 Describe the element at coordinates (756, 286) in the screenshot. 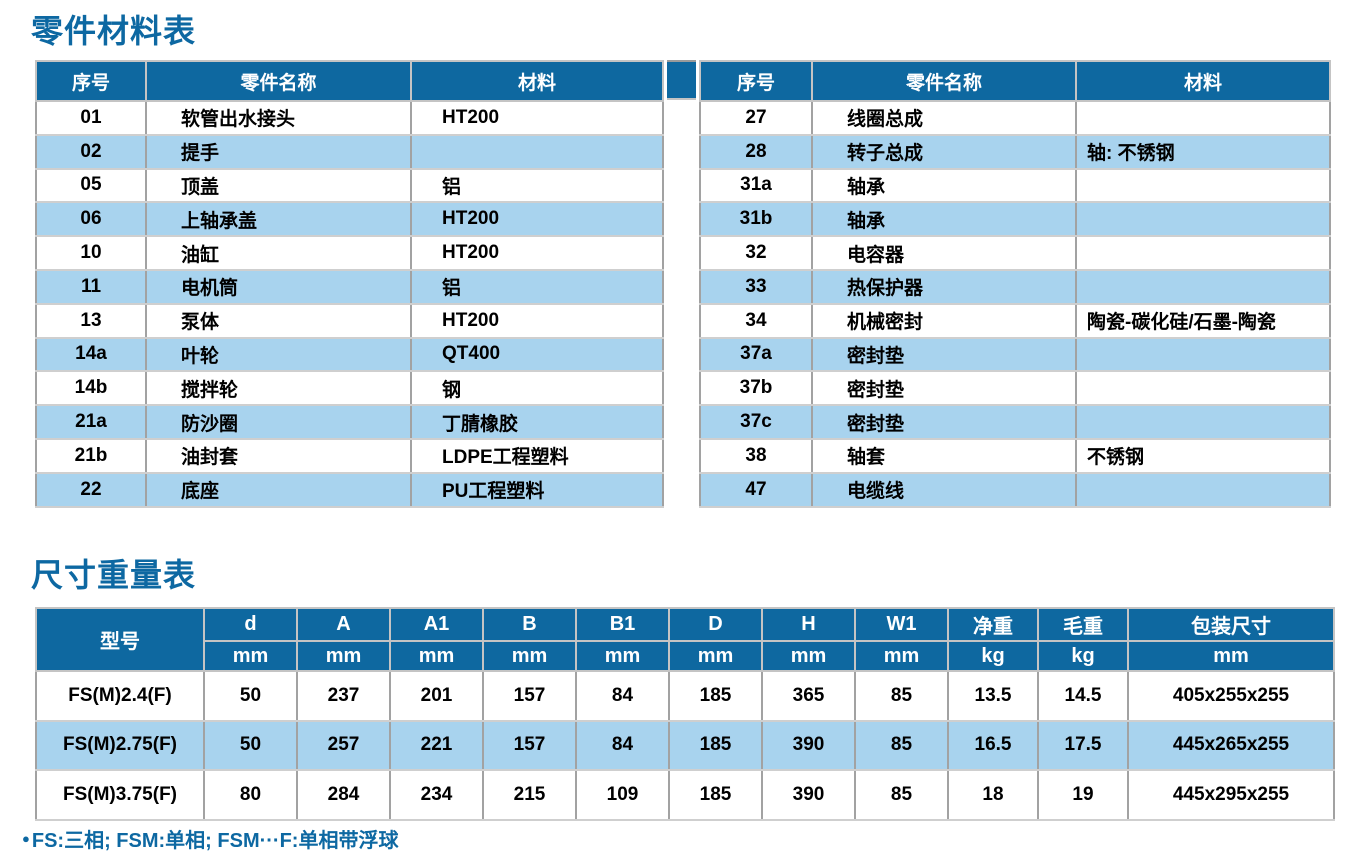

I see `cell-no: 33` at that location.